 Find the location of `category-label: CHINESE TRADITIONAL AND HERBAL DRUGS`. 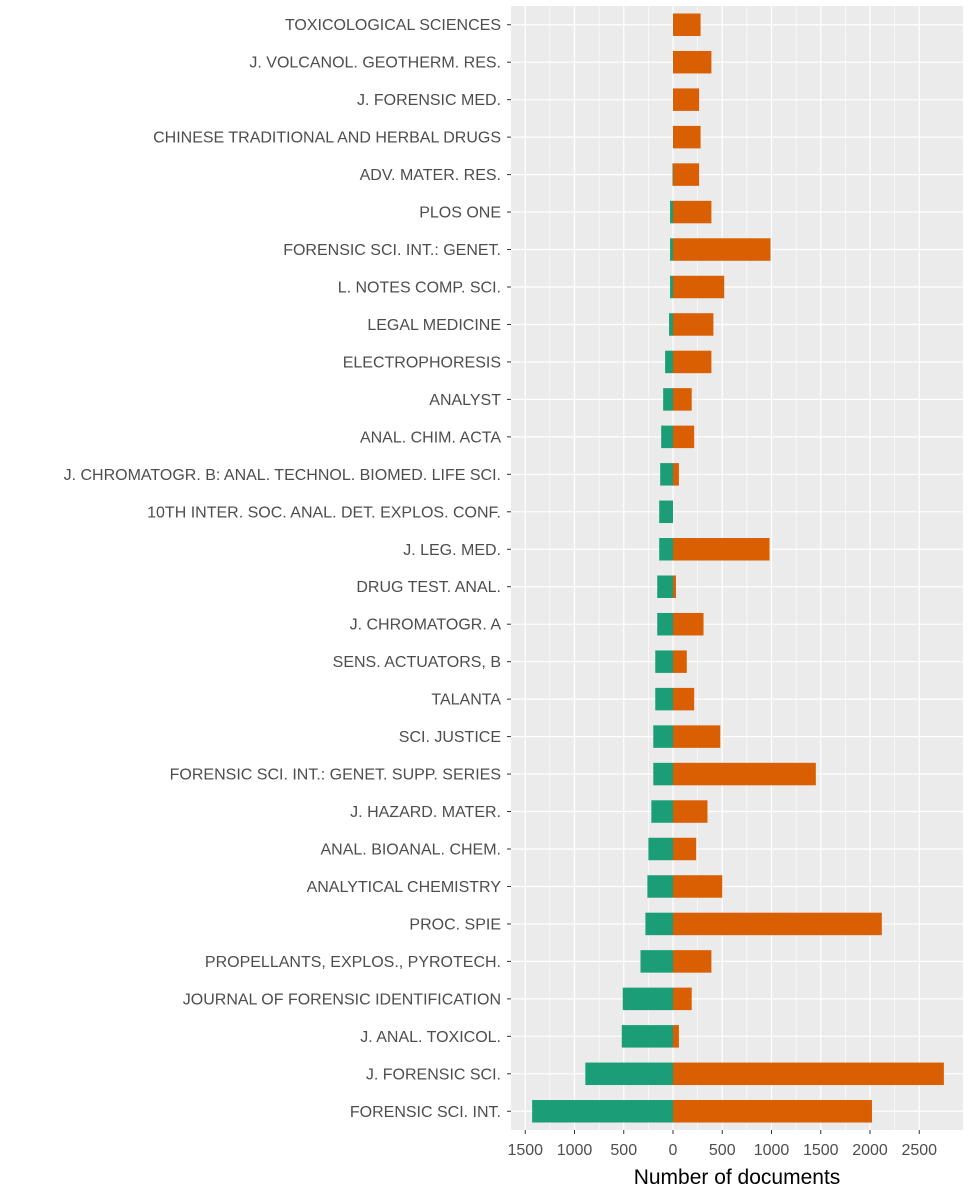

category-label: CHINESE TRADITIONAL AND HERBAL DRUGS is located at coordinates (327, 138).